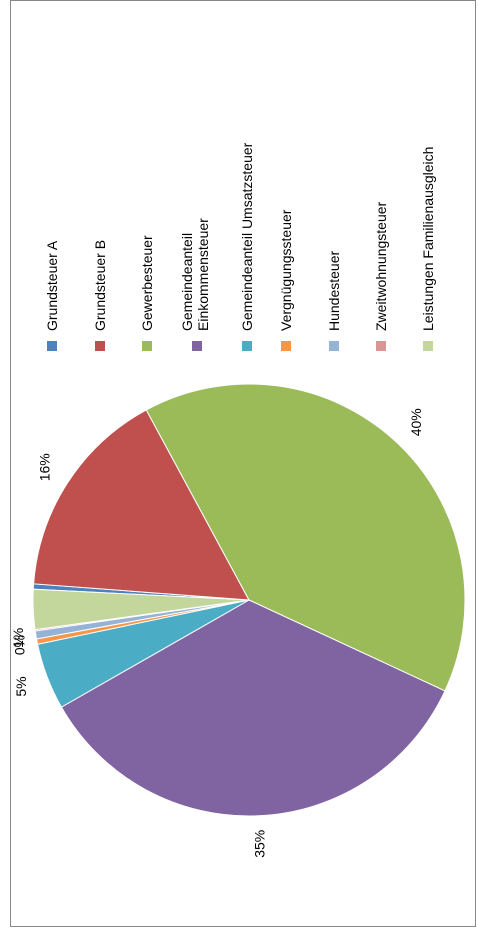  What do you see at coordinates (334, 290) in the screenshot?
I see `legend-label: Hundesteuer` at bounding box center [334, 290].